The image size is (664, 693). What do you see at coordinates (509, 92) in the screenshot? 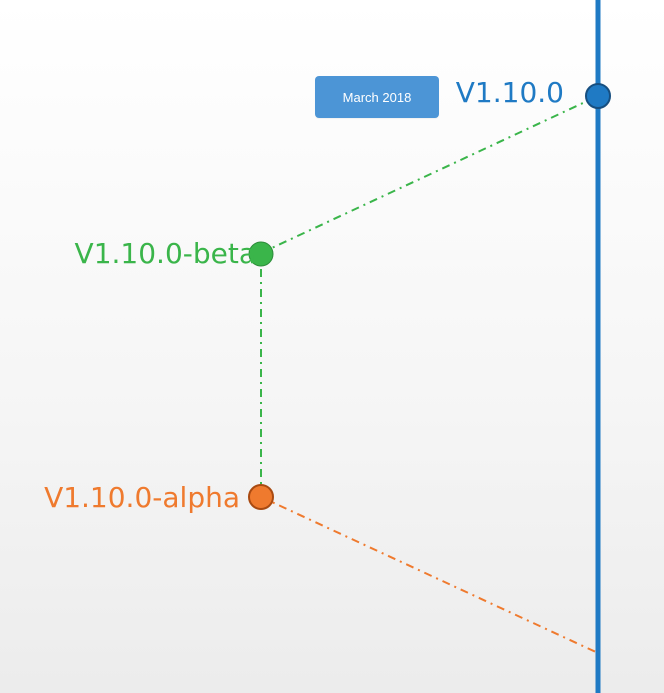
I see `version-label-v110: V1.10.0` at bounding box center [509, 92].